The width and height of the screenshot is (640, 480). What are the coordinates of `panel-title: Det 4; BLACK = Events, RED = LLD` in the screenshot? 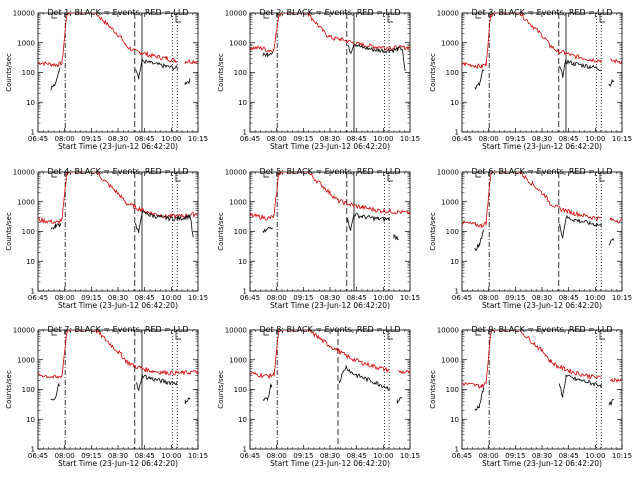 It's located at (118, 171).